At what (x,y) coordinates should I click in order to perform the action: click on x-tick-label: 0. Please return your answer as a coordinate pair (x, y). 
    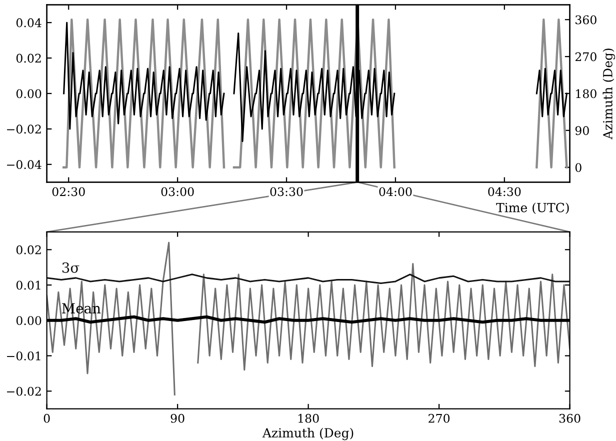
    Looking at the image, I should click on (47, 418).